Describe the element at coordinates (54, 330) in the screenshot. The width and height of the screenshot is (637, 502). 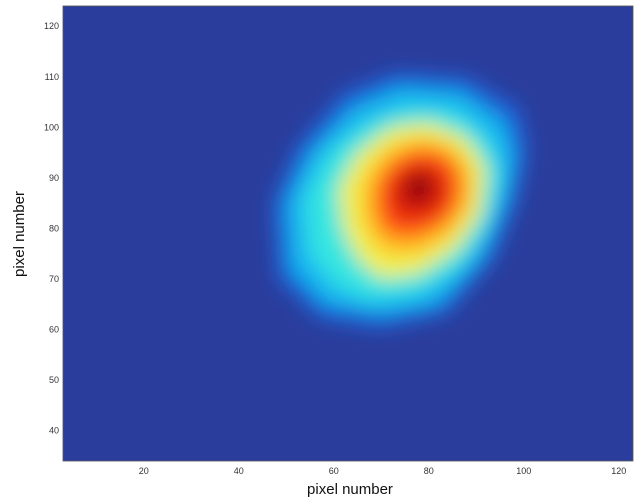
I see `y-tick-label: 60` at that location.